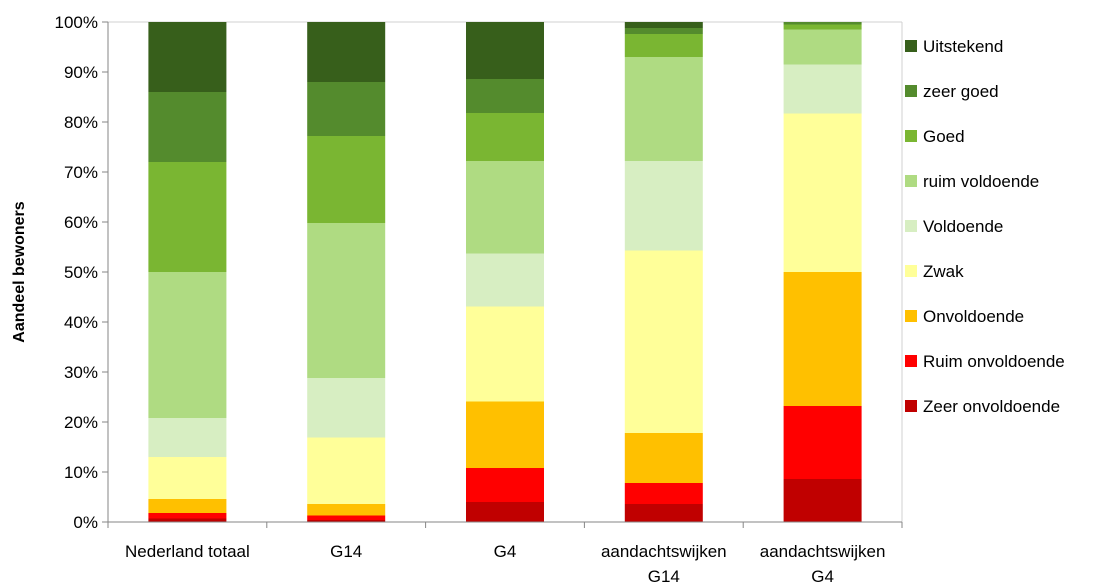 The width and height of the screenshot is (1102, 585). I want to click on y-tick-label: 50%, so click(81, 272).